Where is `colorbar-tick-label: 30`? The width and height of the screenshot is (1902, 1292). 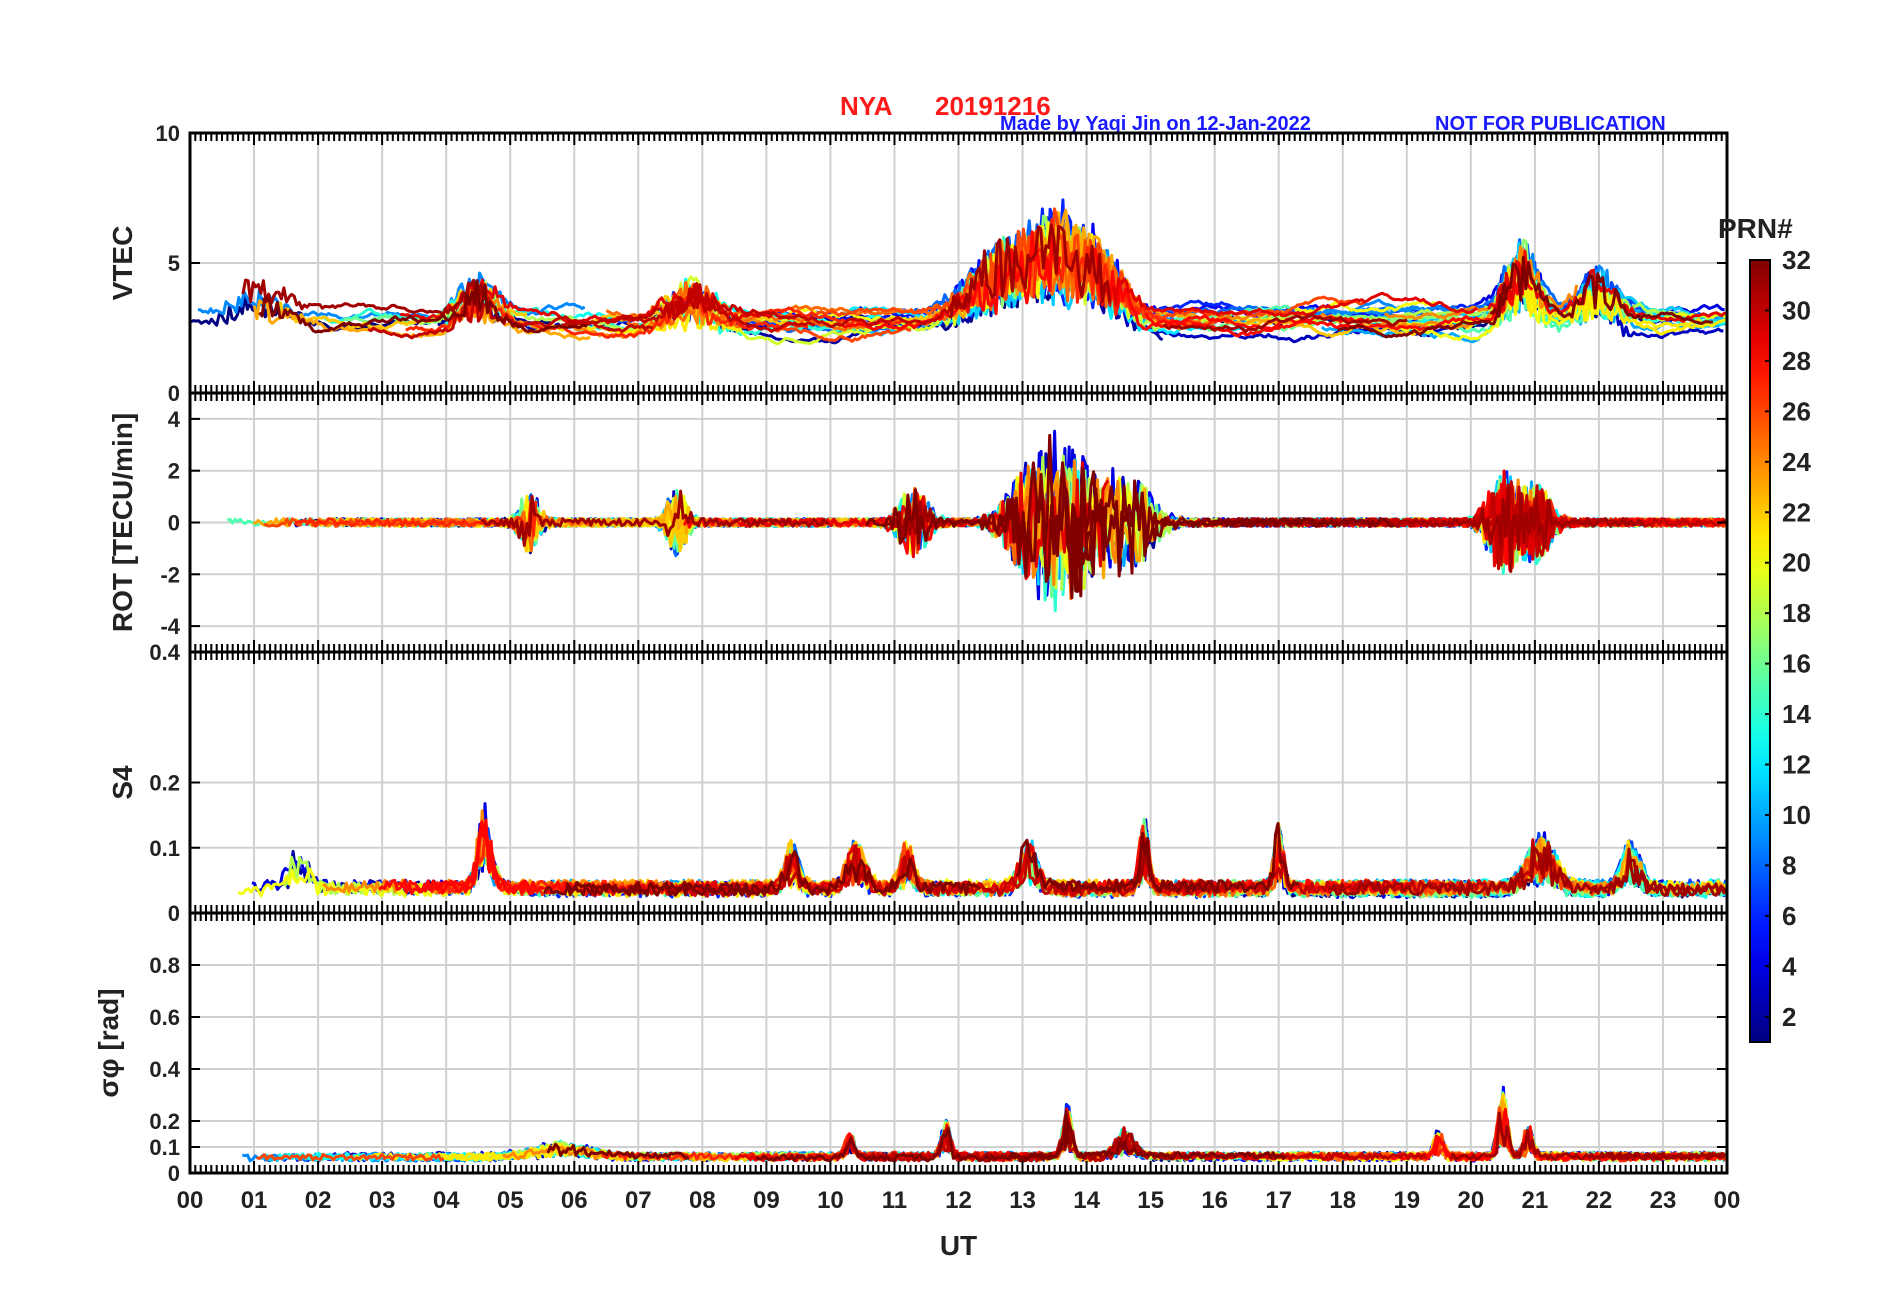 colorbar-tick-label: 30 is located at coordinates (1796, 310).